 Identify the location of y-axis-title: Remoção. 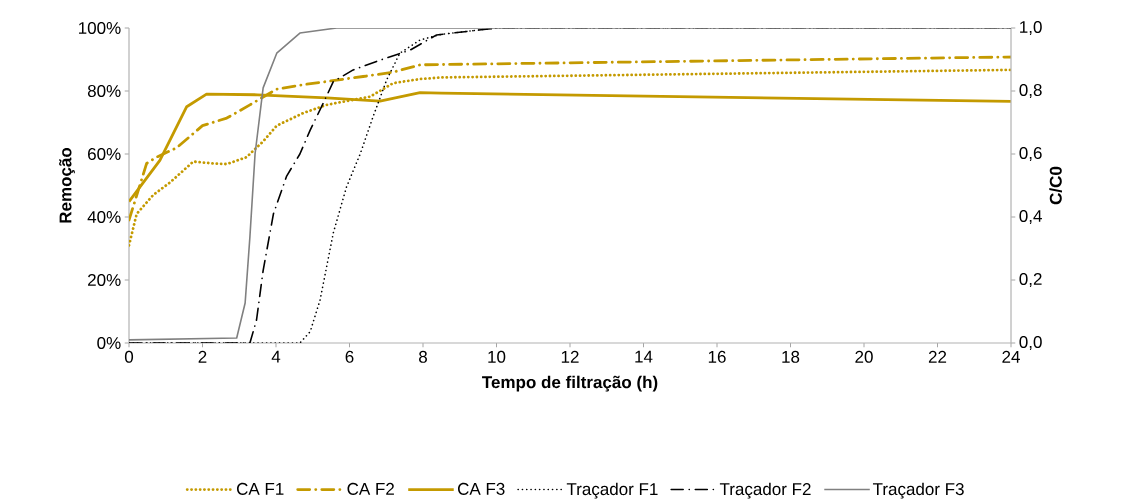
(67, 185).